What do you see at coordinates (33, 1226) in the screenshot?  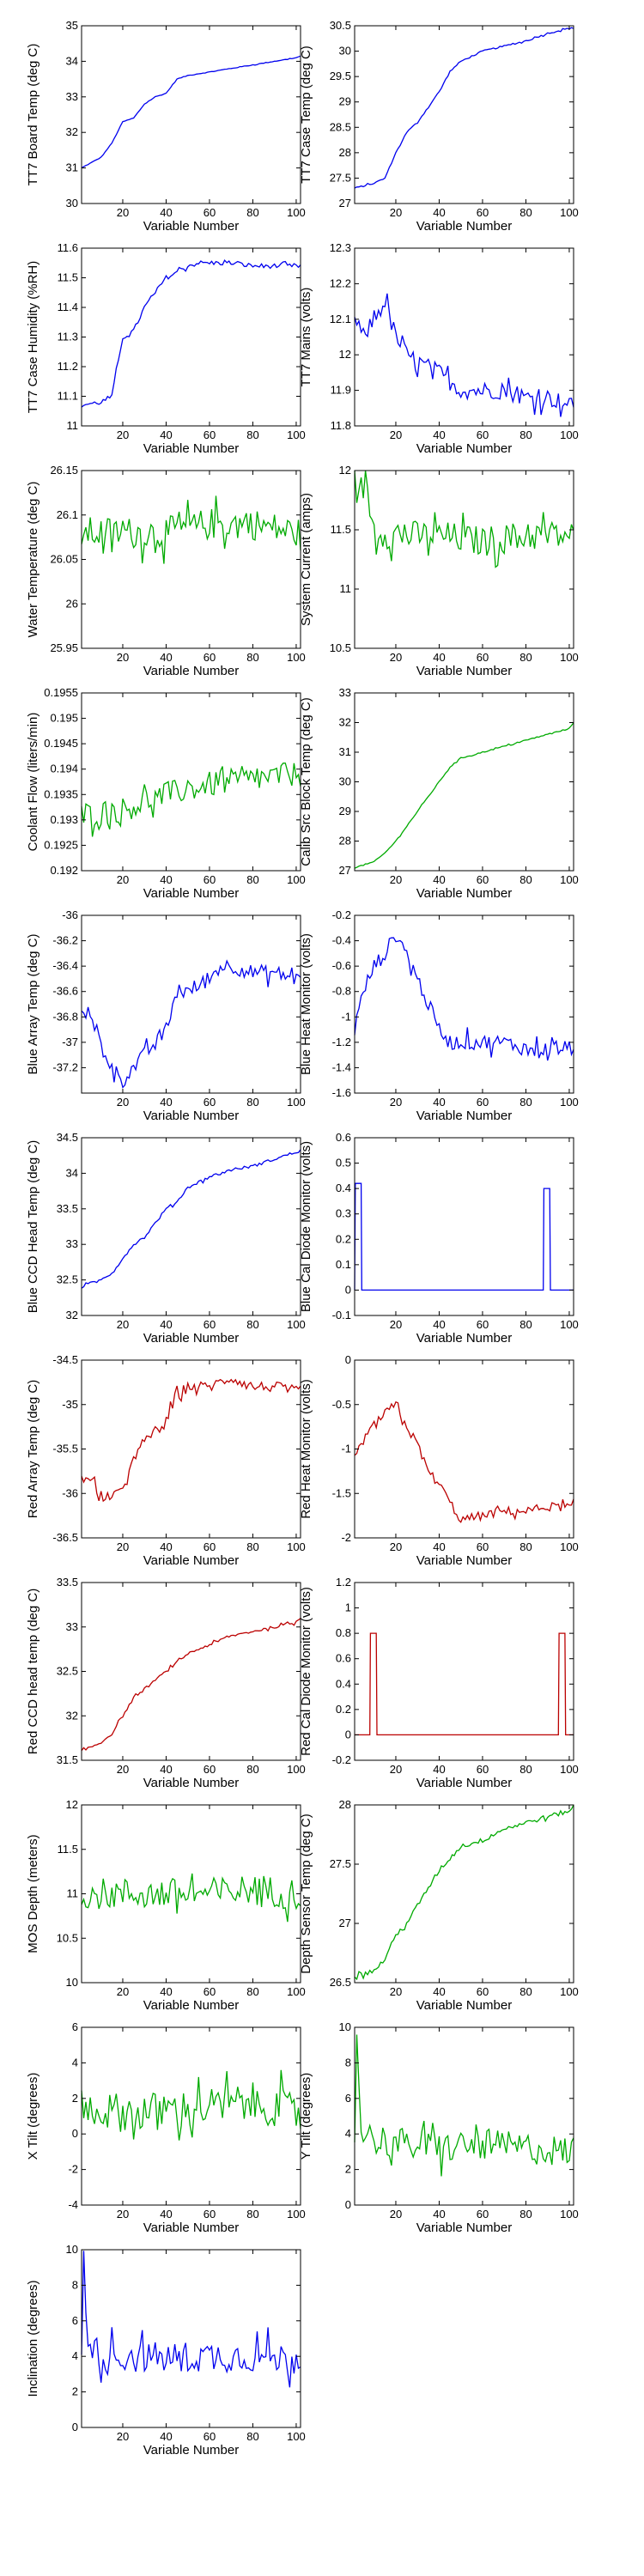 I see `y-axis-label: Blue CCD Head Temp (deg C)` at bounding box center [33, 1226].